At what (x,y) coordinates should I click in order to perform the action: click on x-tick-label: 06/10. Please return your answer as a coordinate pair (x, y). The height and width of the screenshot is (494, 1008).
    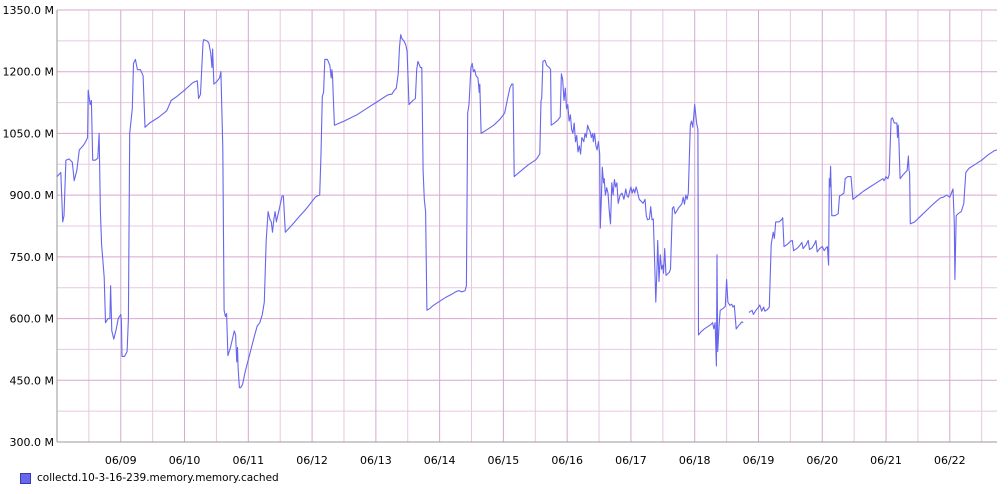
    Looking at the image, I should click on (185, 460).